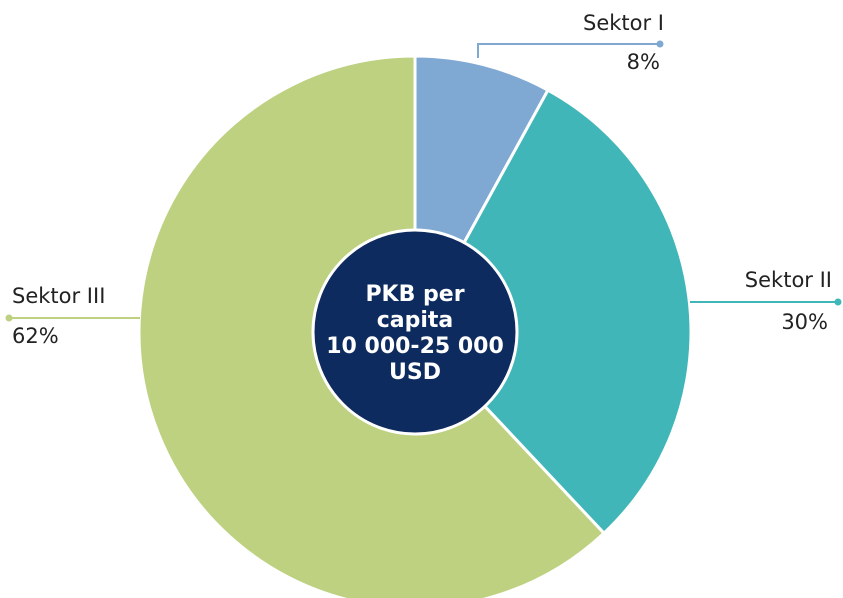 This screenshot has height=598, width=843. What do you see at coordinates (415, 346) in the screenshot?
I see `center-label: 10 000-25 000` at bounding box center [415, 346].